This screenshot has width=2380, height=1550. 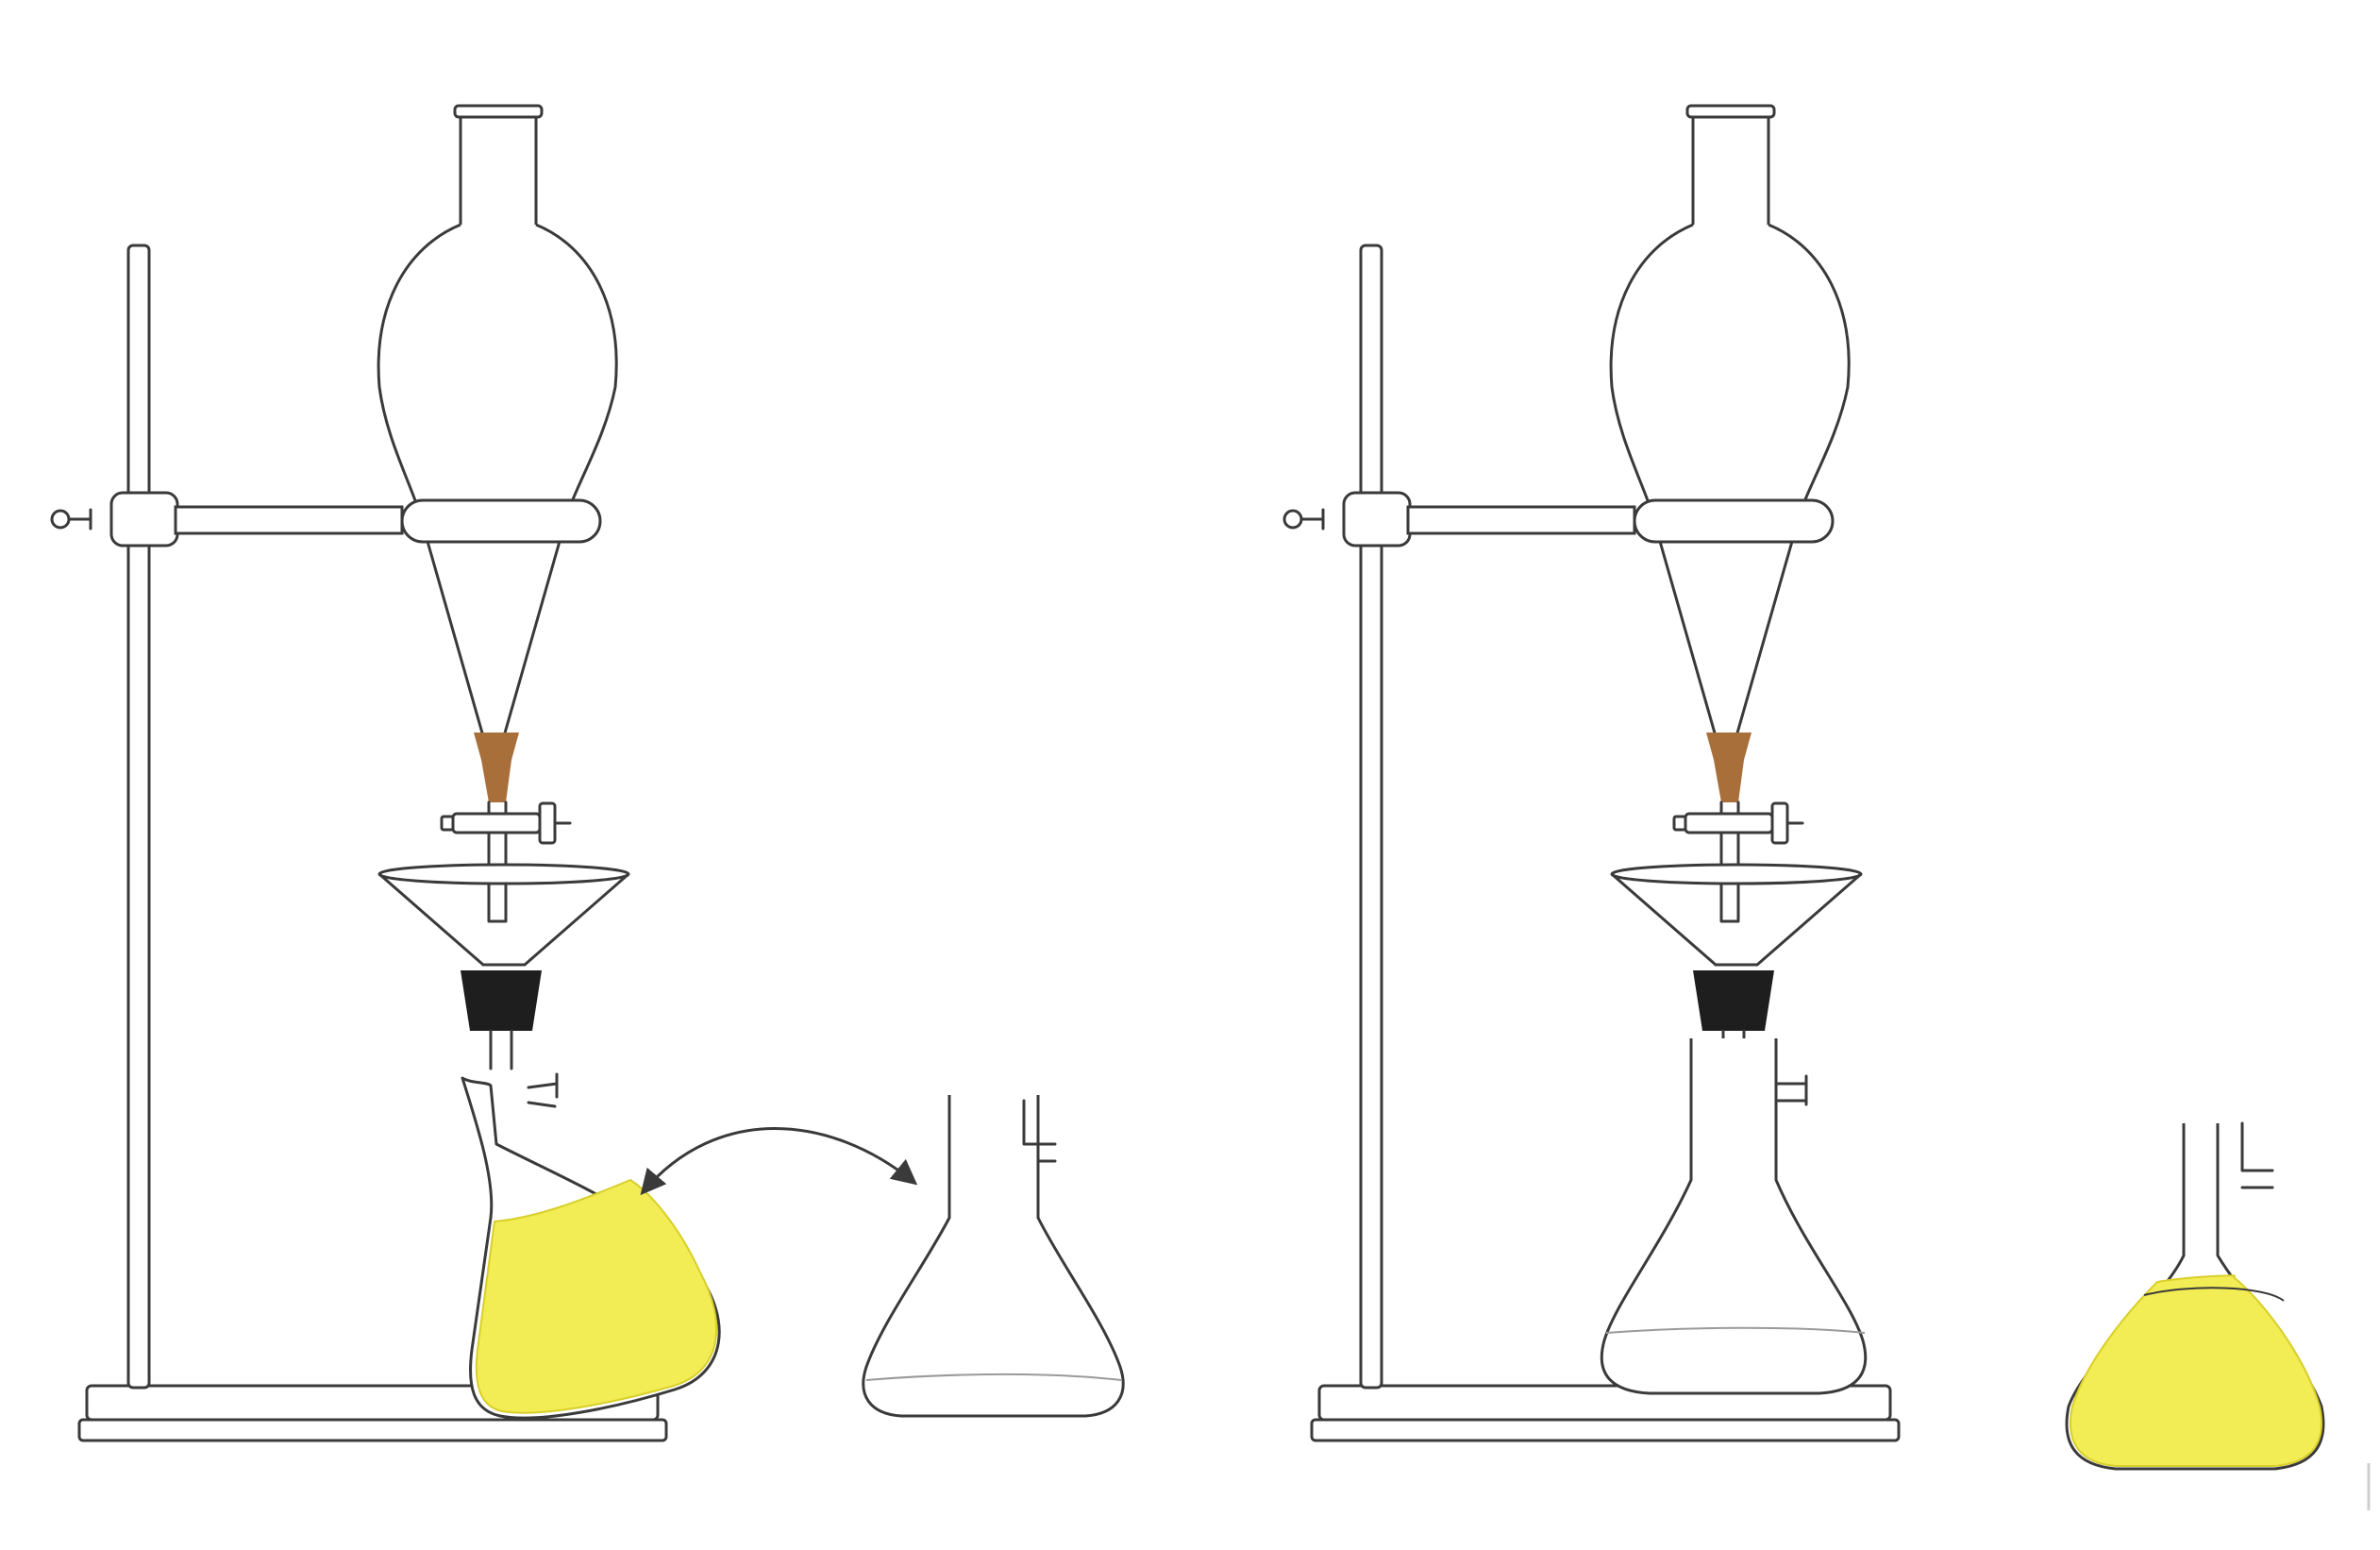 What do you see at coordinates (779, 1161) in the screenshot?
I see `swap-arrow-icon` at bounding box center [779, 1161].